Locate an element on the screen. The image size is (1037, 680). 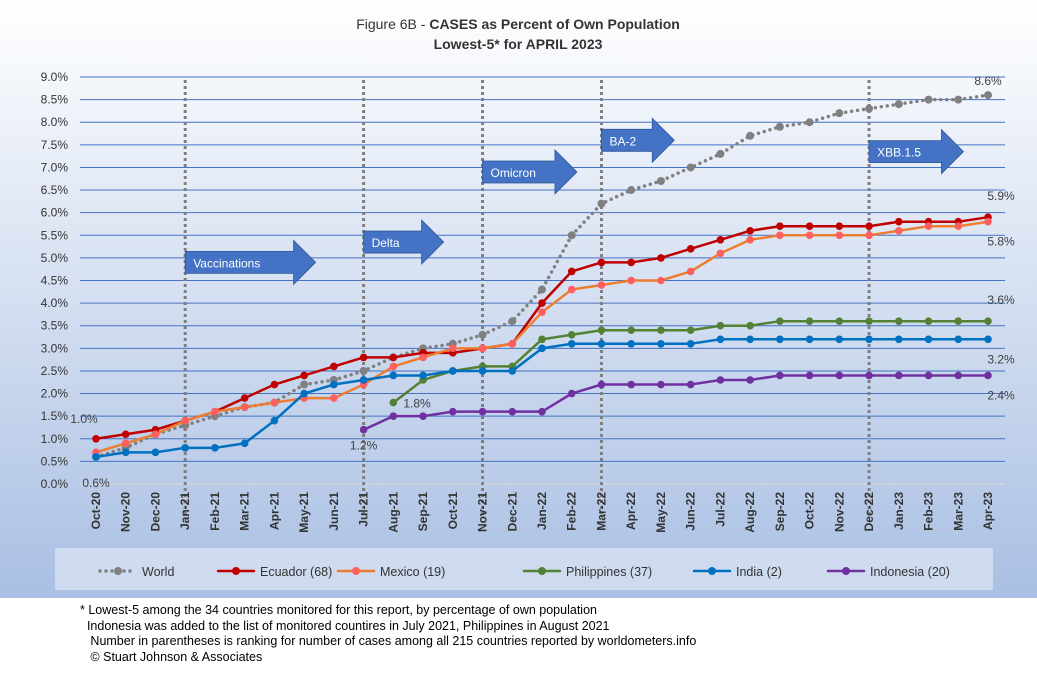
x-tick-label: Jun-21 is located at coordinates (334, 511).